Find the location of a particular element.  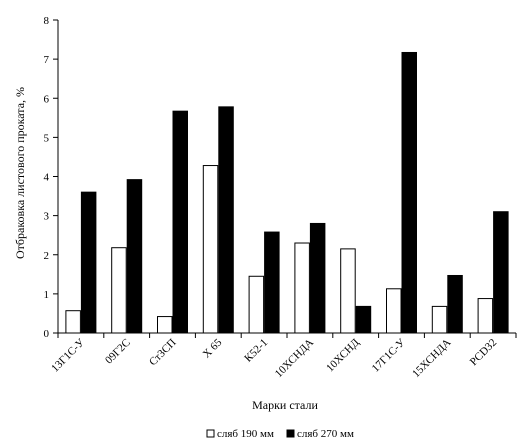

y-tick-label: 5 is located at coordinates (47, 138).